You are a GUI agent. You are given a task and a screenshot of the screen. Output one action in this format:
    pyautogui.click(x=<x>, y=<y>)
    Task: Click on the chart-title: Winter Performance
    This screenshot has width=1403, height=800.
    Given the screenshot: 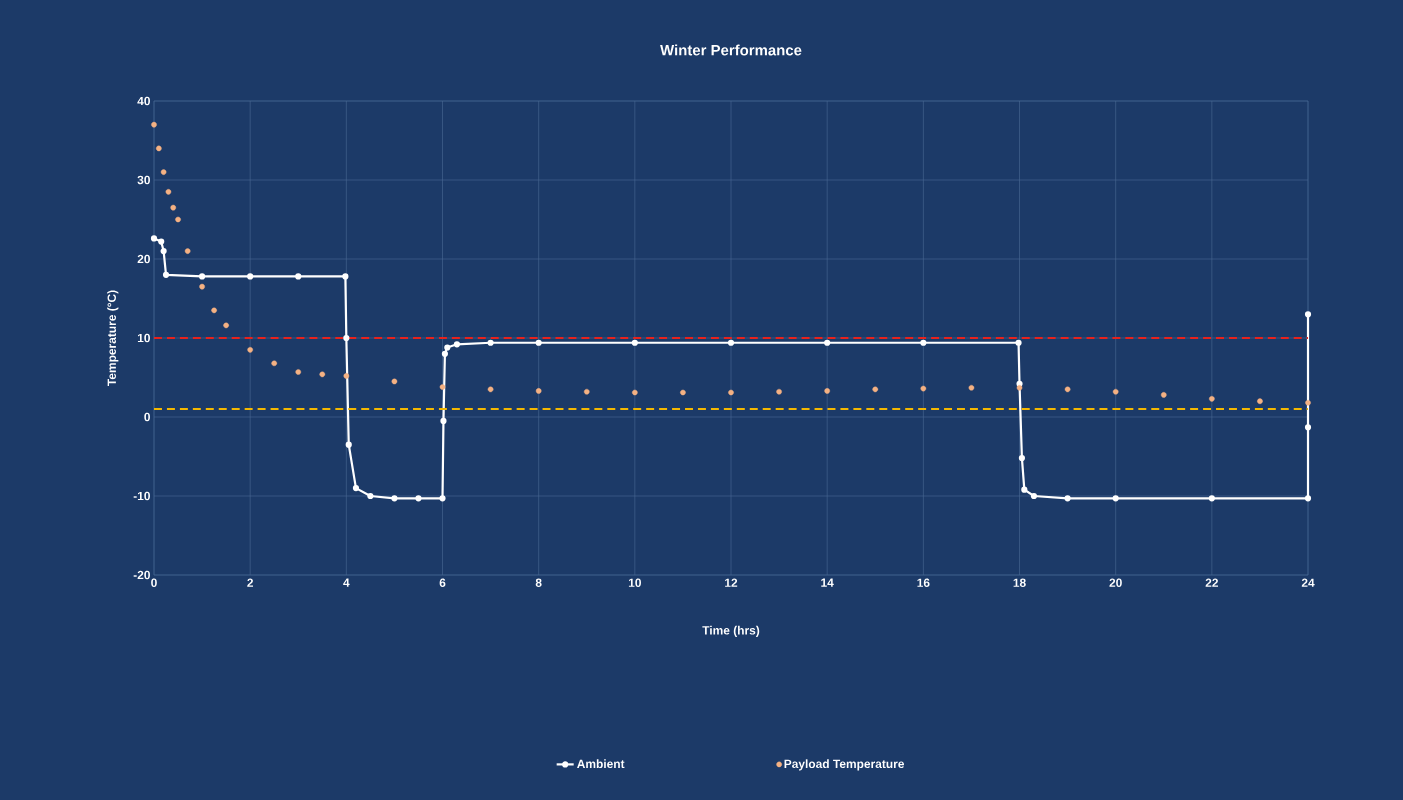 What is the action you would take?
    pyautogui.click(x=731, y=50)
    